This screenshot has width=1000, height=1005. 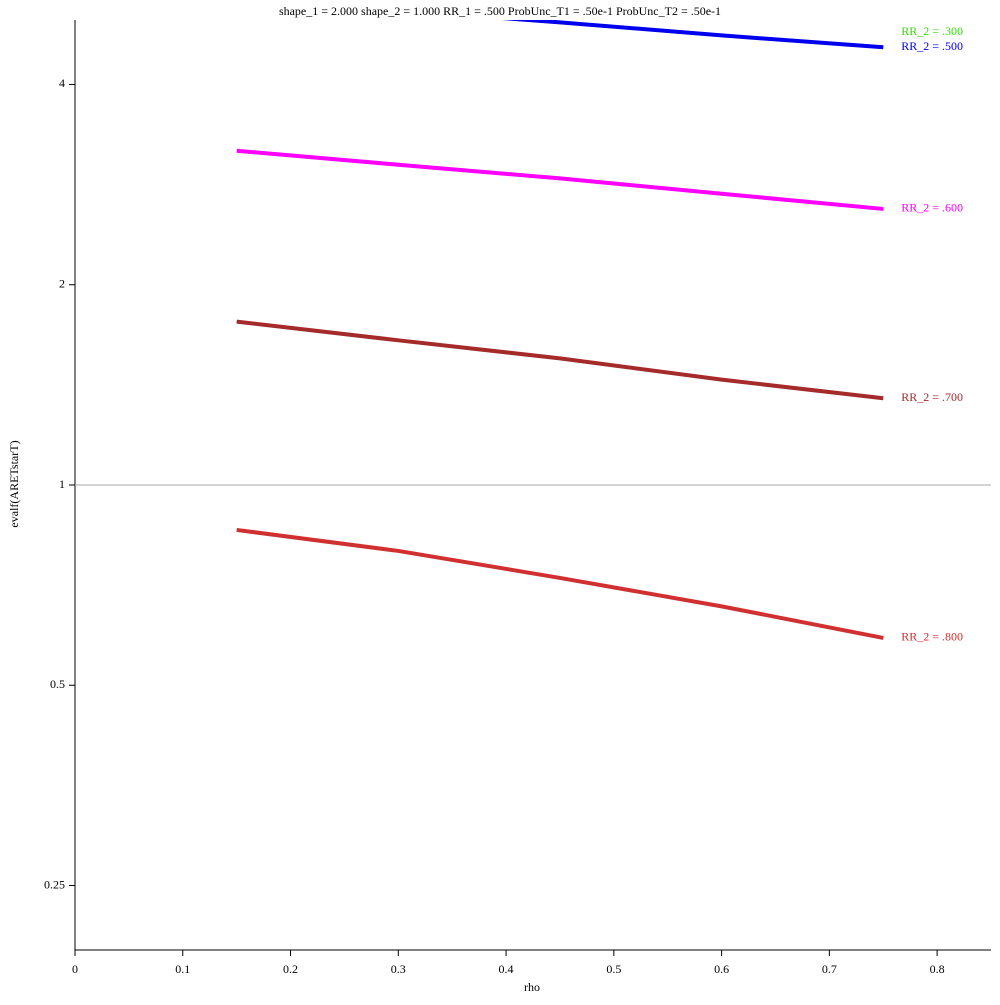 What do you see at coordinates (932, 208) in the screenshot?
I see `series-label: RR_2 = .600` at bounding box center [932, 208].